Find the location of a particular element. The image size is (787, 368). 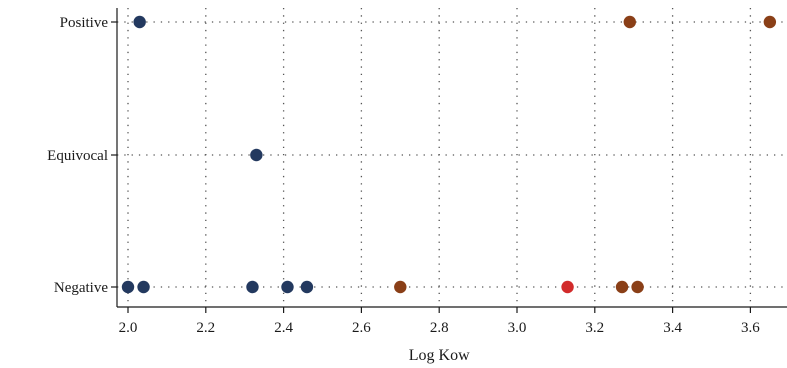

y-tick-label-negative: Negative is located at coordinates (81, 288).